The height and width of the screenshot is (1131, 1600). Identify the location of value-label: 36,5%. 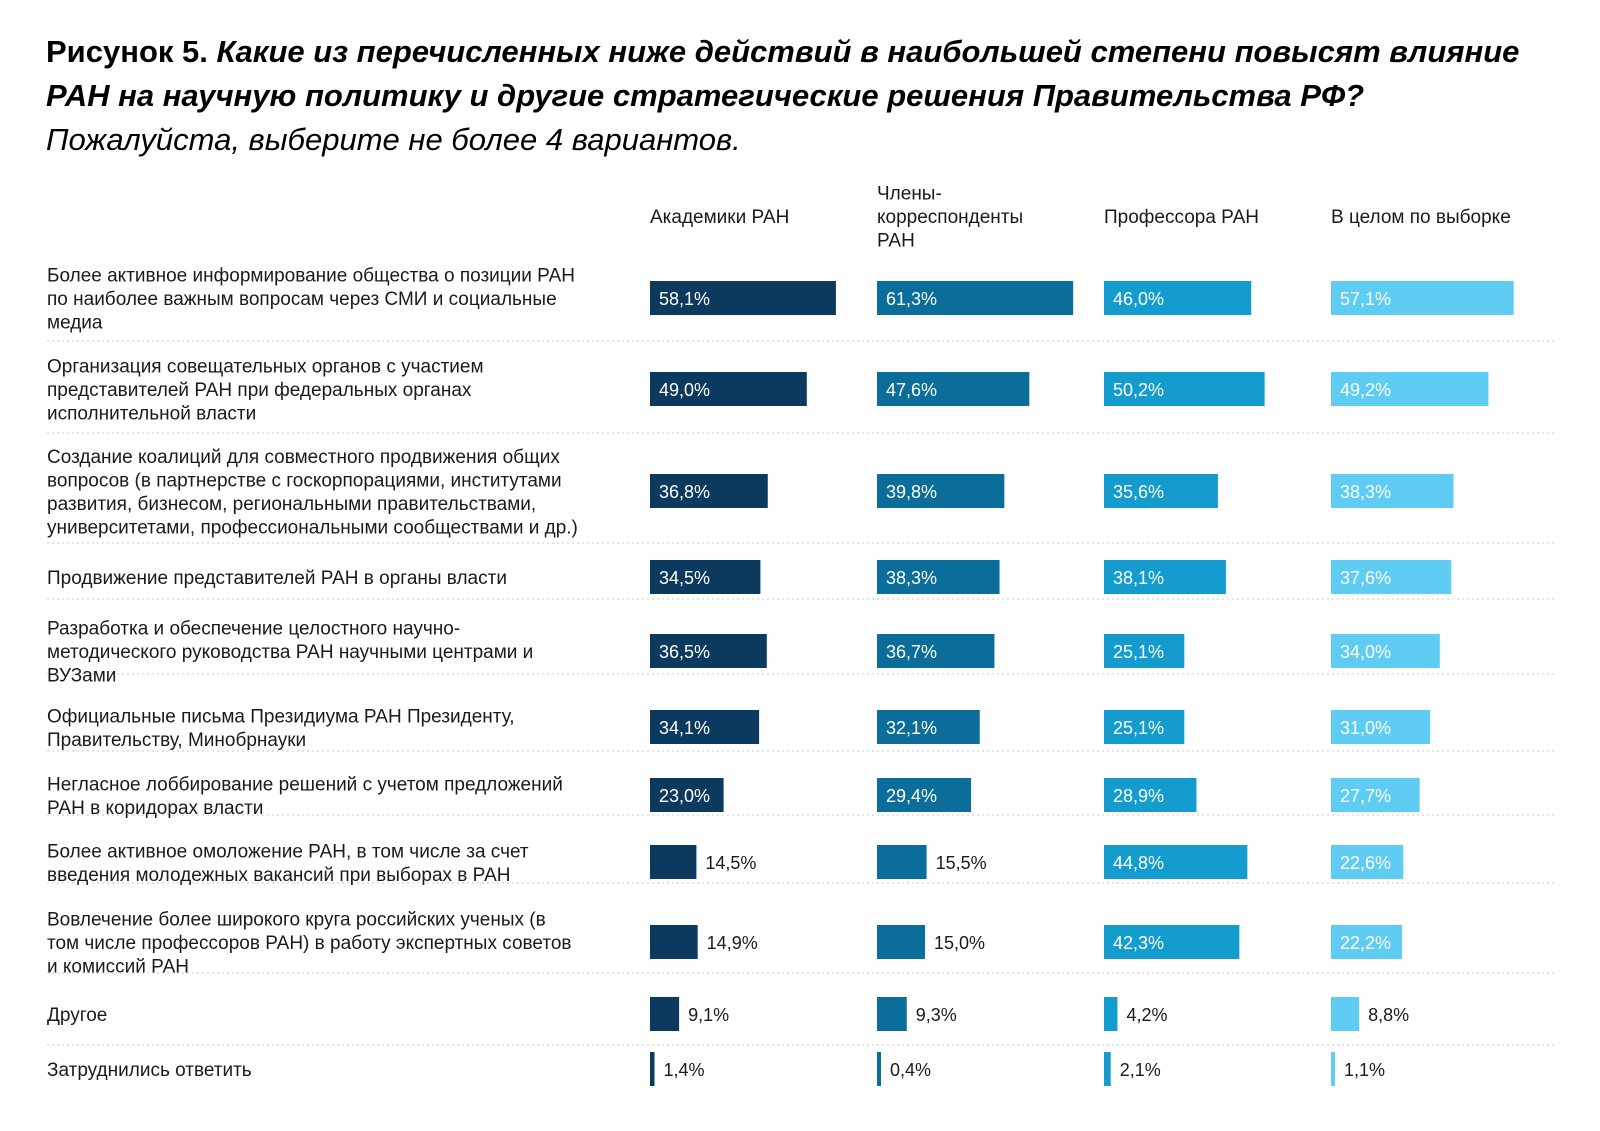
(684, 652).